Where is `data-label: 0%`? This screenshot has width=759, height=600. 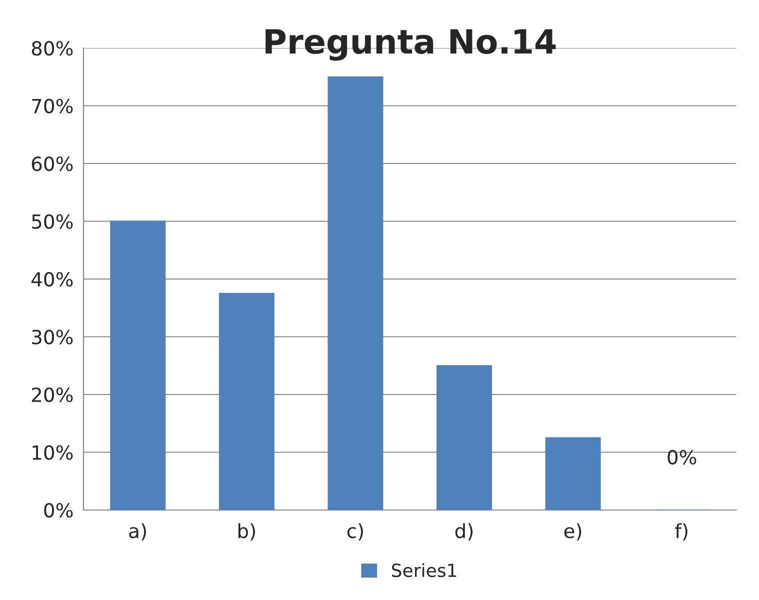 data-label: 0% is located at coordinates (682, 457).